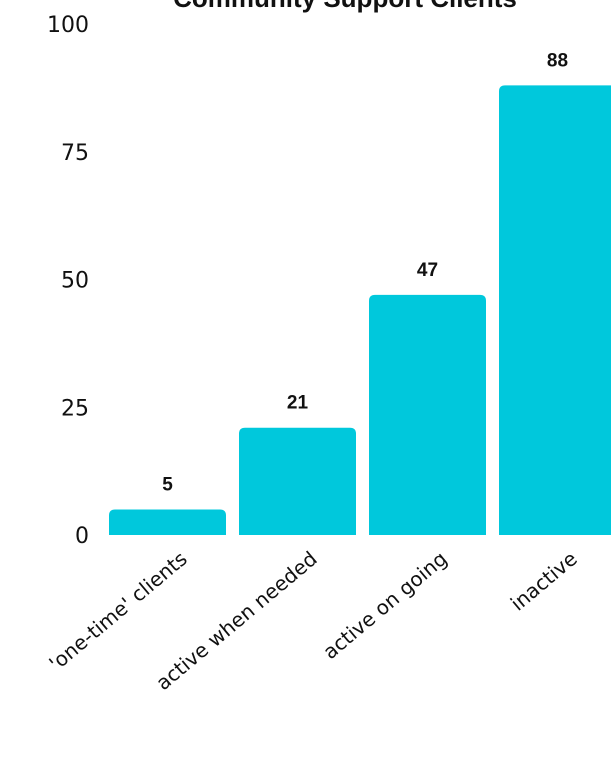 This screenshot has width=611, height=761. I want to click on y-tick-label: 0, so click(82, 536).